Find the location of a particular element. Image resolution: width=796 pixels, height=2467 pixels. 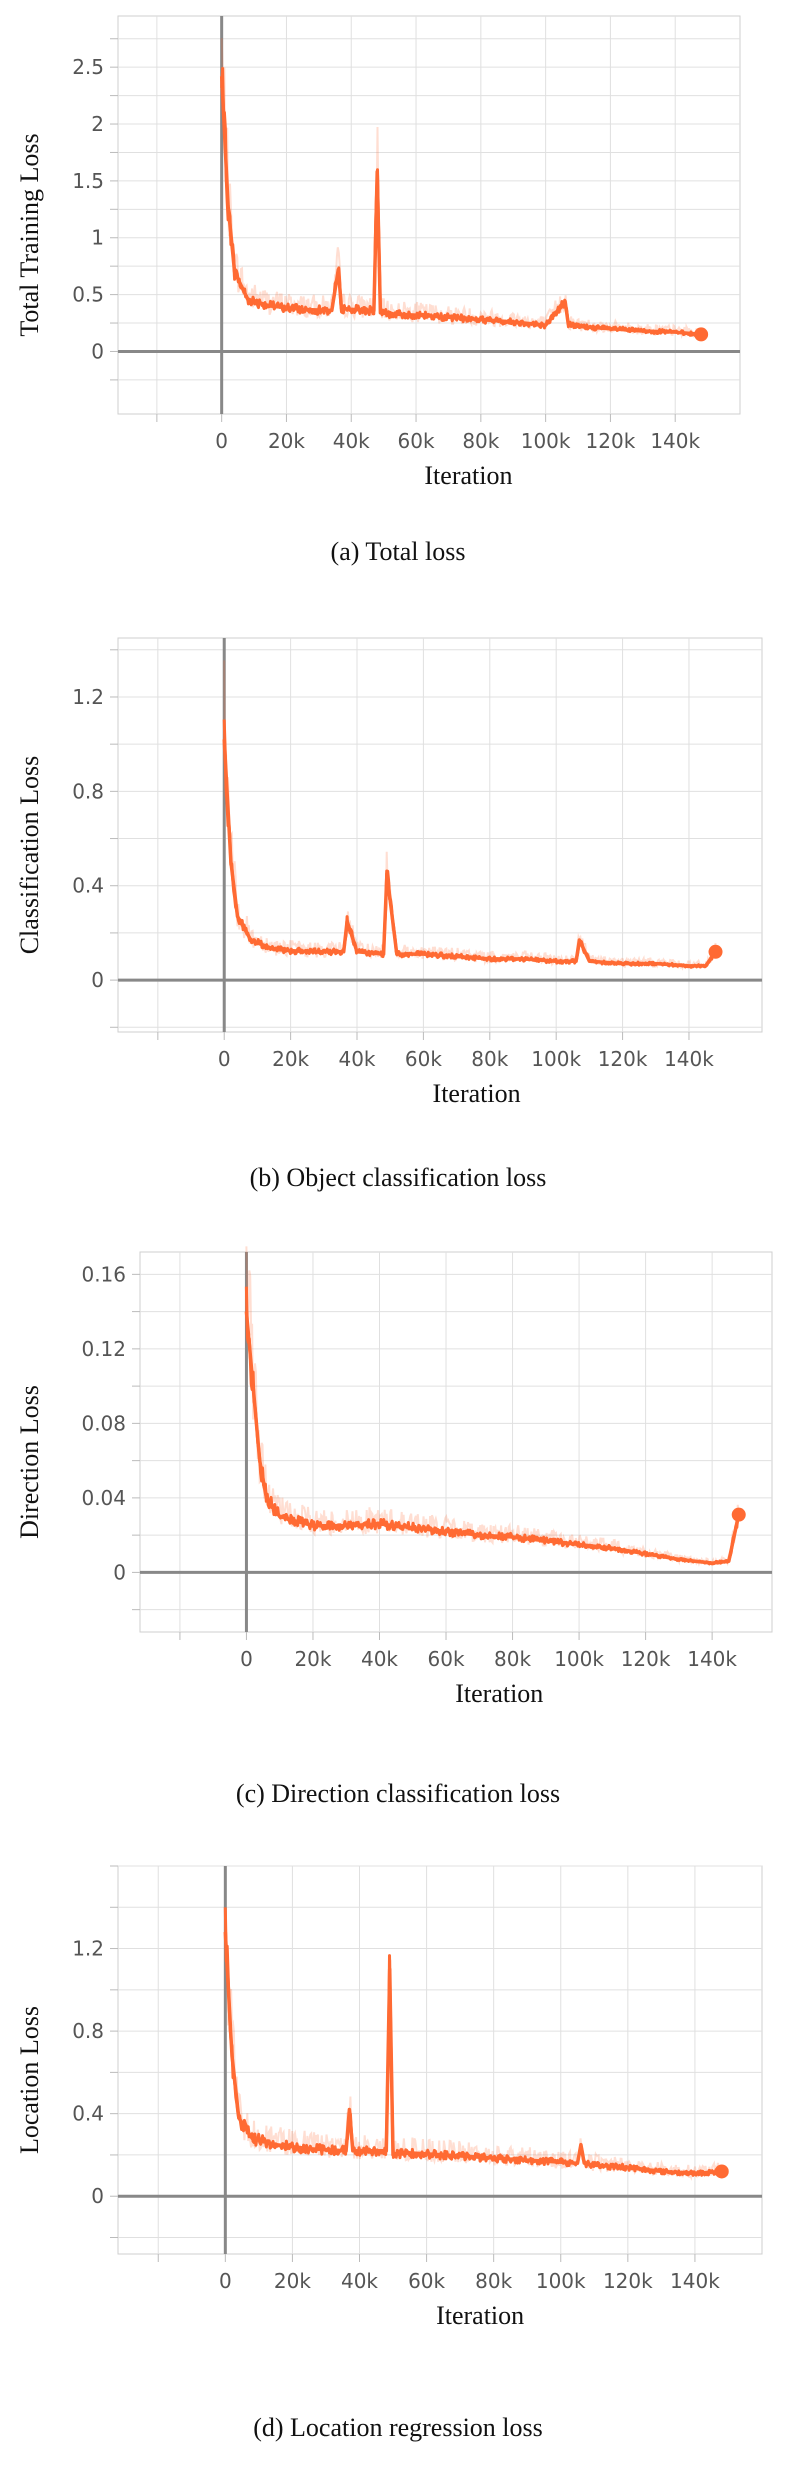

y-tick-label: 0.08 is located at coordinates (103, 1423).